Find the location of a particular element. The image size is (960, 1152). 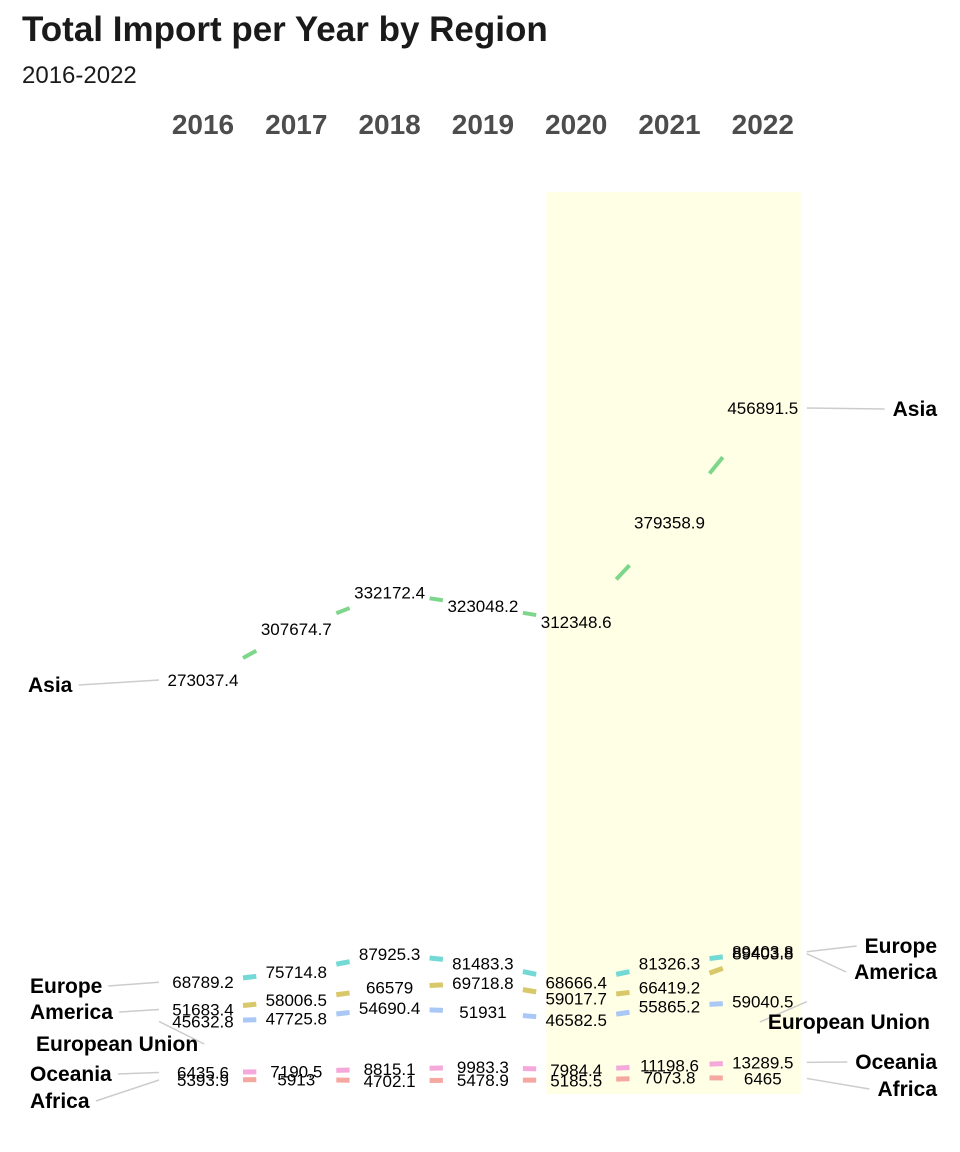

value-label-america-2022: 89403.8 is located at coordinates (762, 954).